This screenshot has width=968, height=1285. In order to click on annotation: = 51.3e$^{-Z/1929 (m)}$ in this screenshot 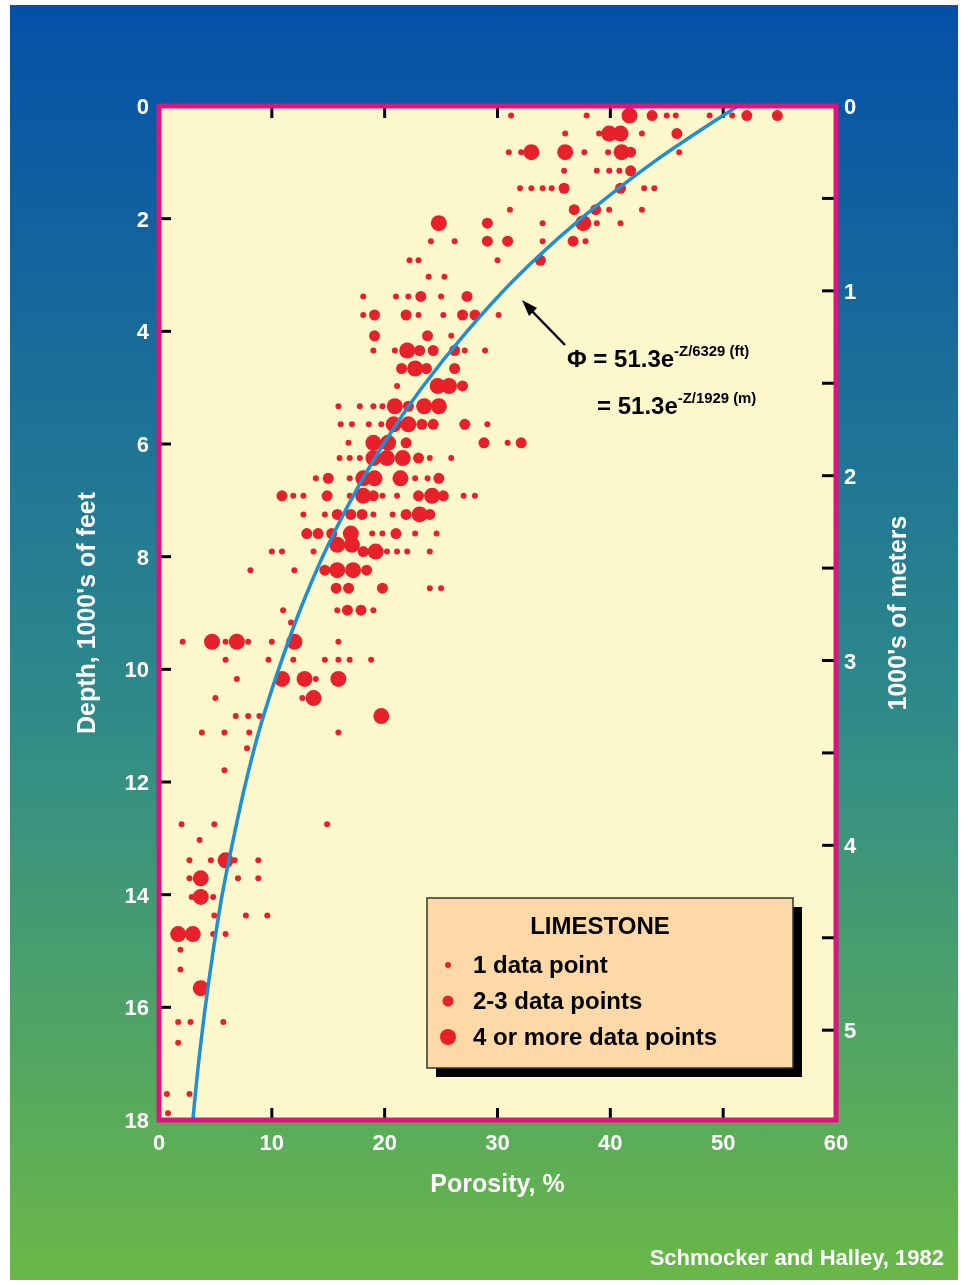, I will do `click(677, 404)`.